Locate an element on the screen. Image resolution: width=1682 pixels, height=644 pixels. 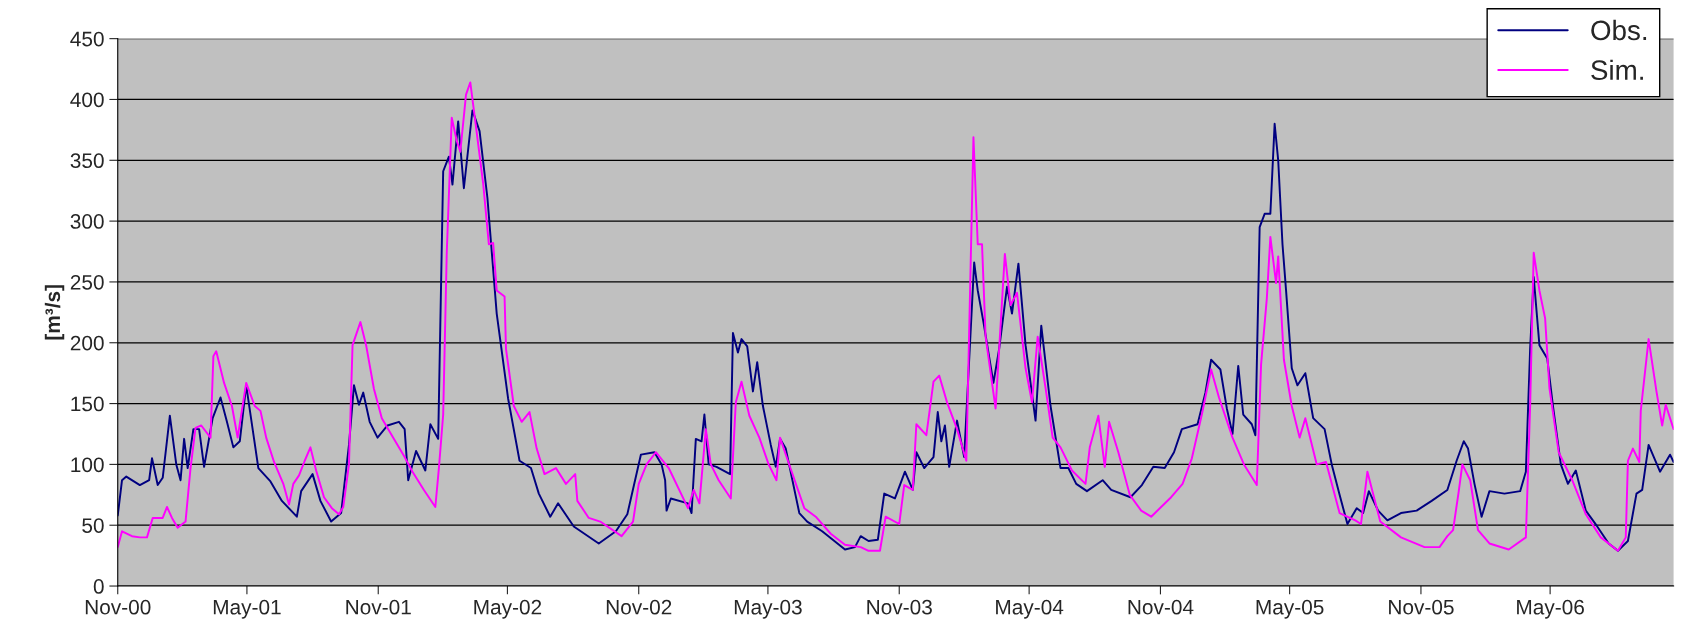
x-tick-label: May-05 is located at coordinates (1290, 609).